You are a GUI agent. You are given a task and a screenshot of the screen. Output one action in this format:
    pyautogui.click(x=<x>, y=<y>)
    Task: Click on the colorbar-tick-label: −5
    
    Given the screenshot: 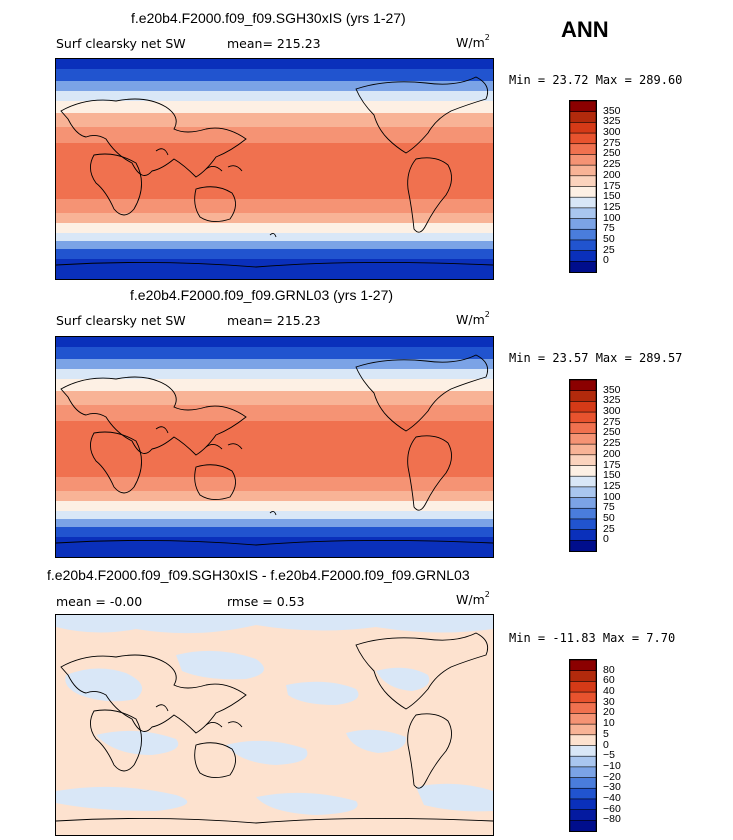 What is the action you would take?
    pyautogui.click(x=609, y=755)
    